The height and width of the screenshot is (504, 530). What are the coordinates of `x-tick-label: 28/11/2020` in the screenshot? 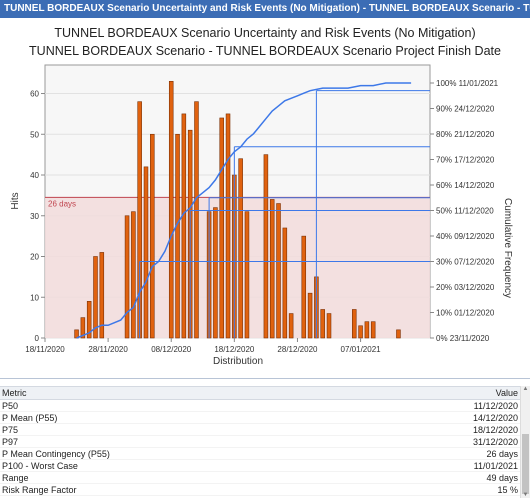 It's located at (108, 349).